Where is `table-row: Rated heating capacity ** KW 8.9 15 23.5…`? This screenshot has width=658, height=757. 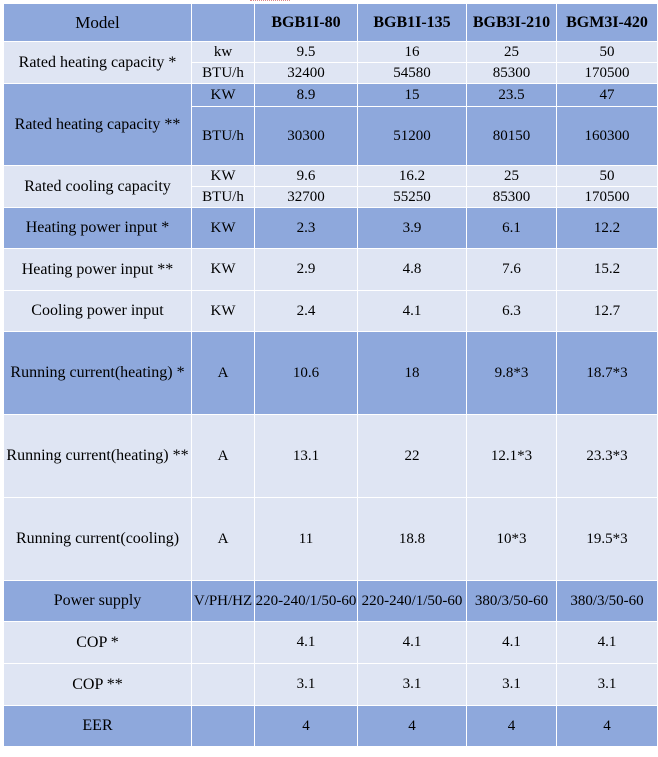
table-row: Rated heating capacity ** KW 8.9 15 23.5… is located at coordinates (330, 124).